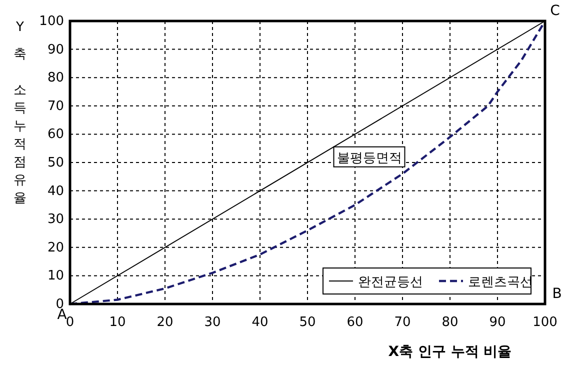 Image resolution: width=578 pixels, height=374 pixels. What do you see at coordinates (55, 50) in the screenshot?
I see `y-tick-label: 90` at bounding box center [55, 50].